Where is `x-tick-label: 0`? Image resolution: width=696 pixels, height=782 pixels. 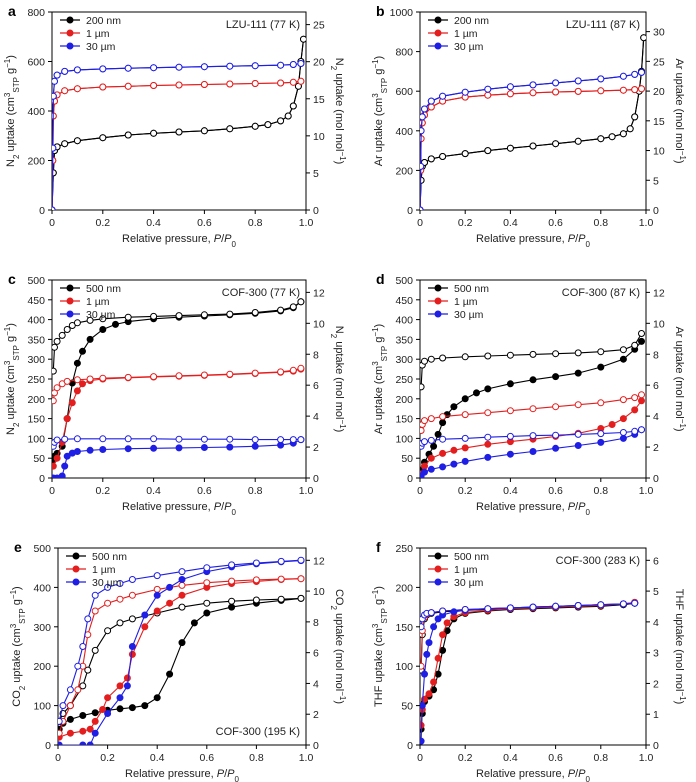
x-tick-label: 0 is located at coordinates (420, 491).